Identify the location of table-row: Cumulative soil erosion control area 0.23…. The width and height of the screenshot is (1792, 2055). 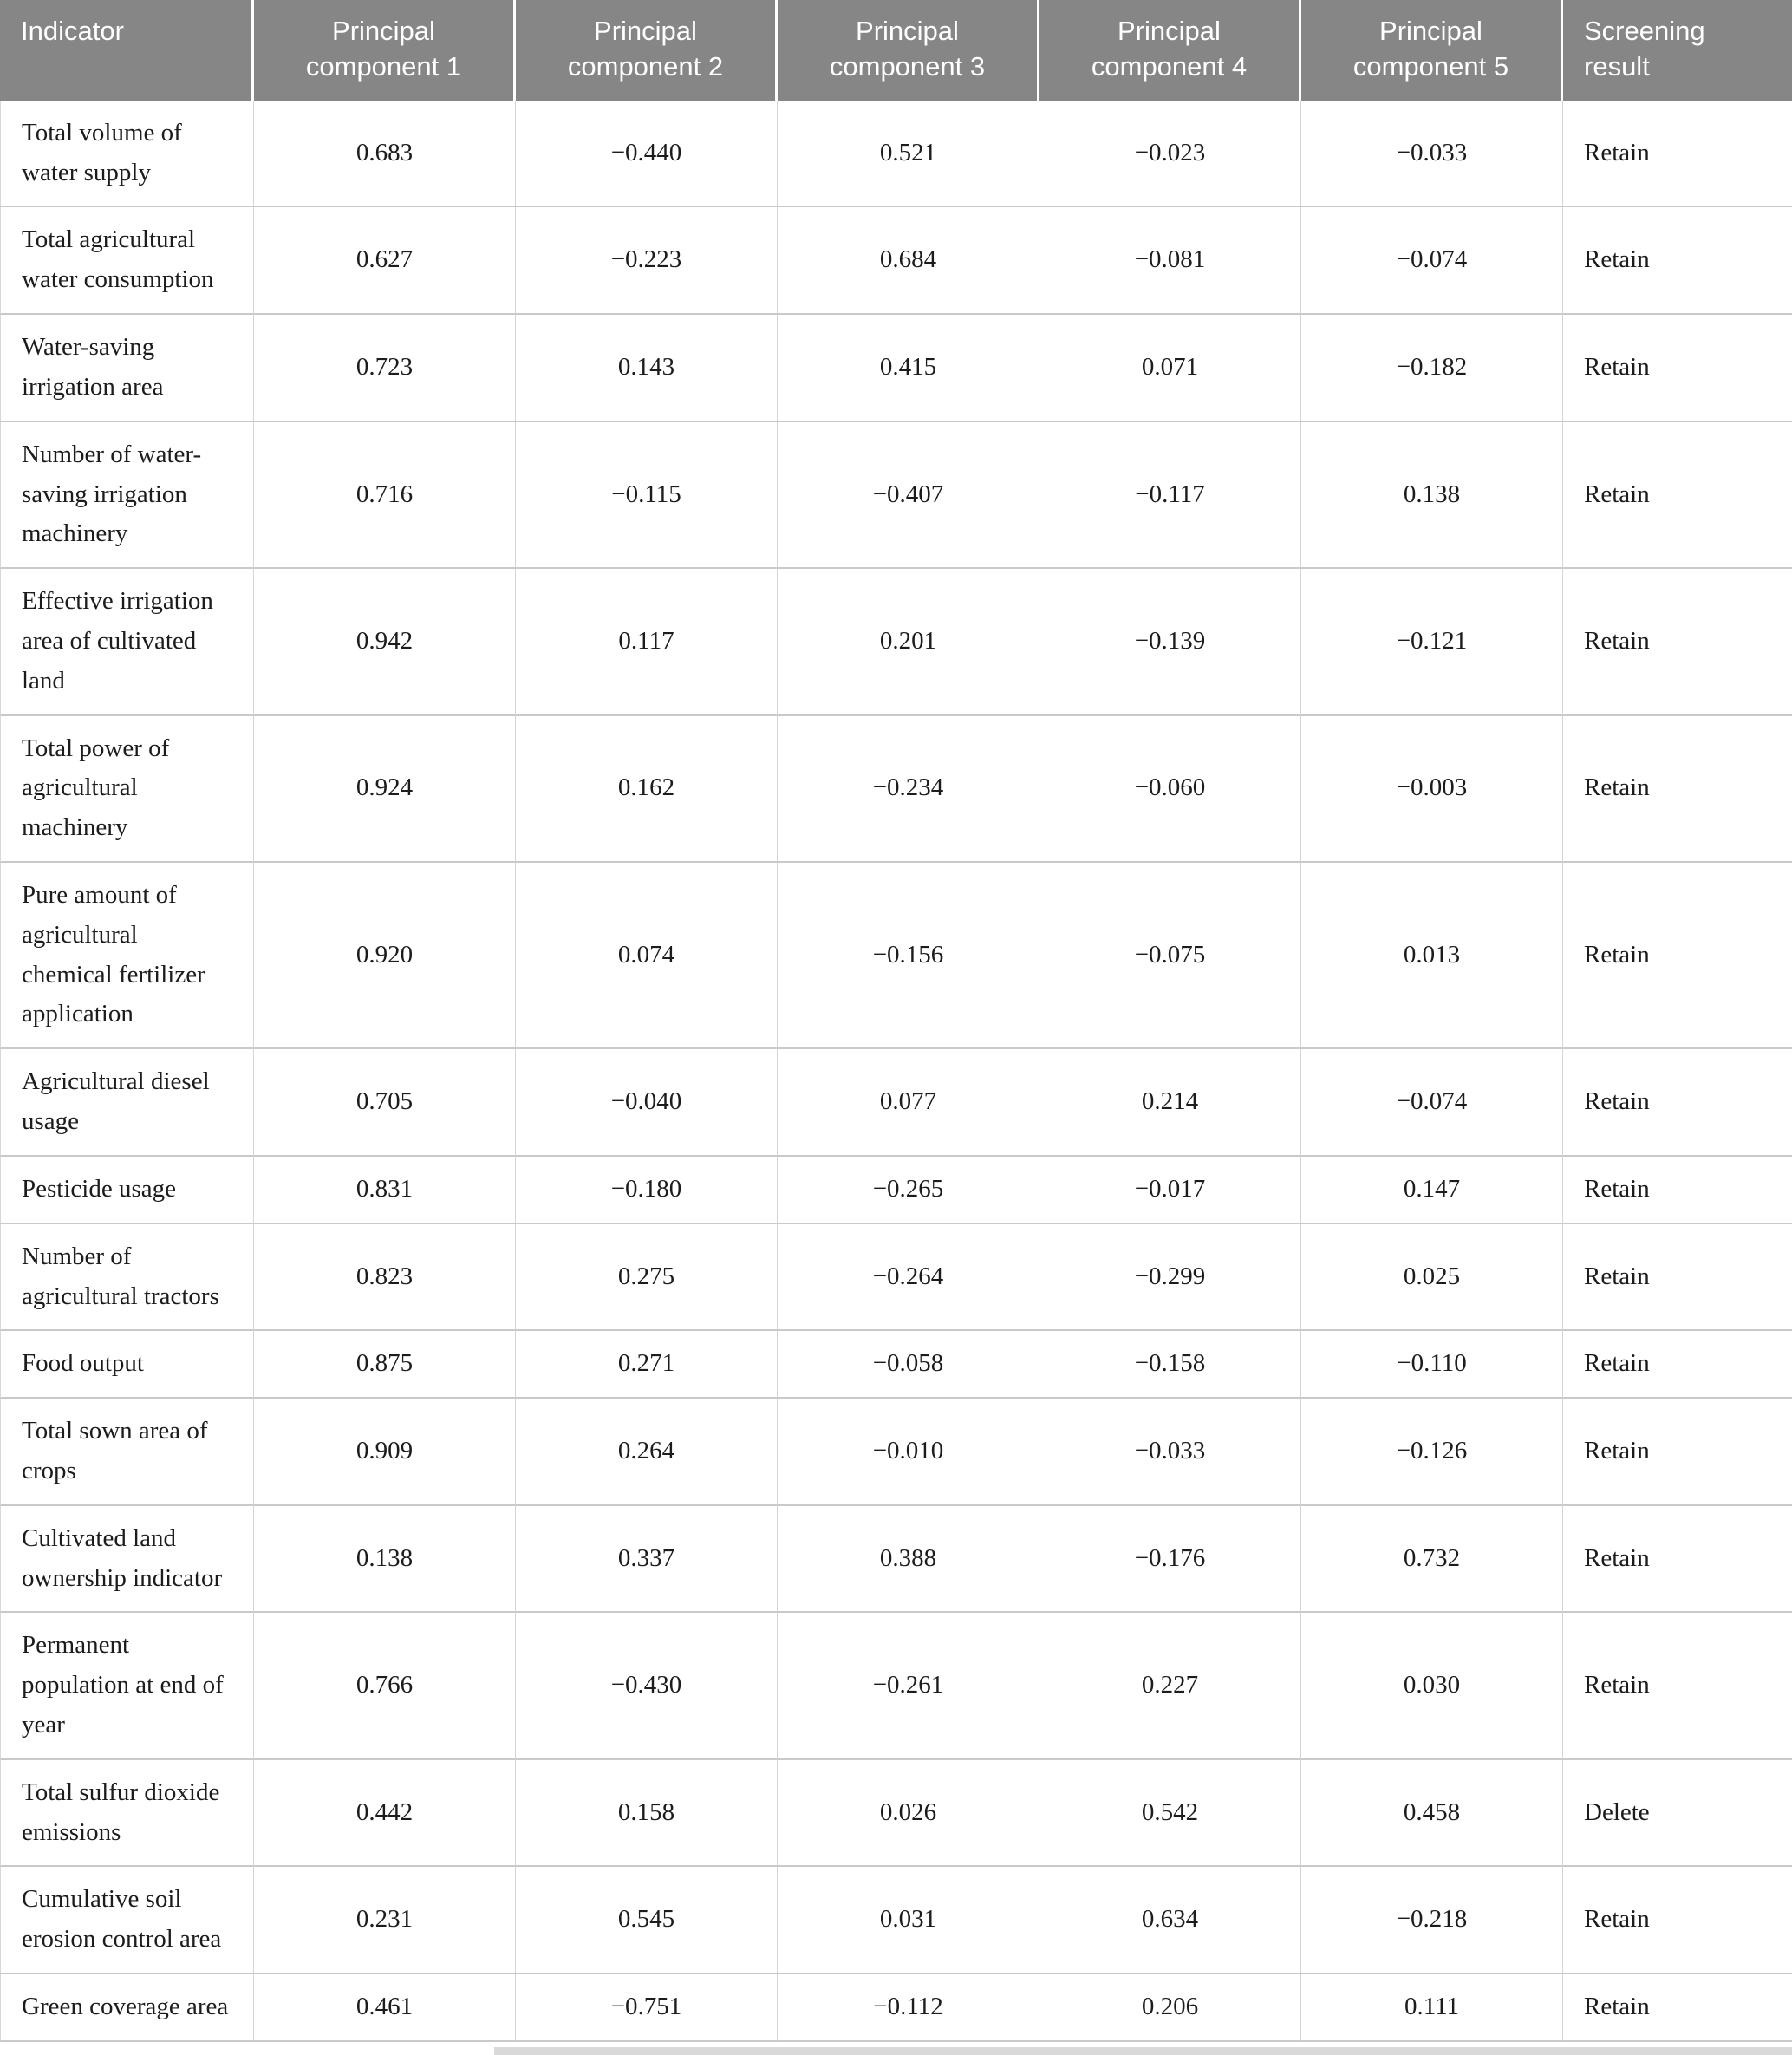
(896, 1921).